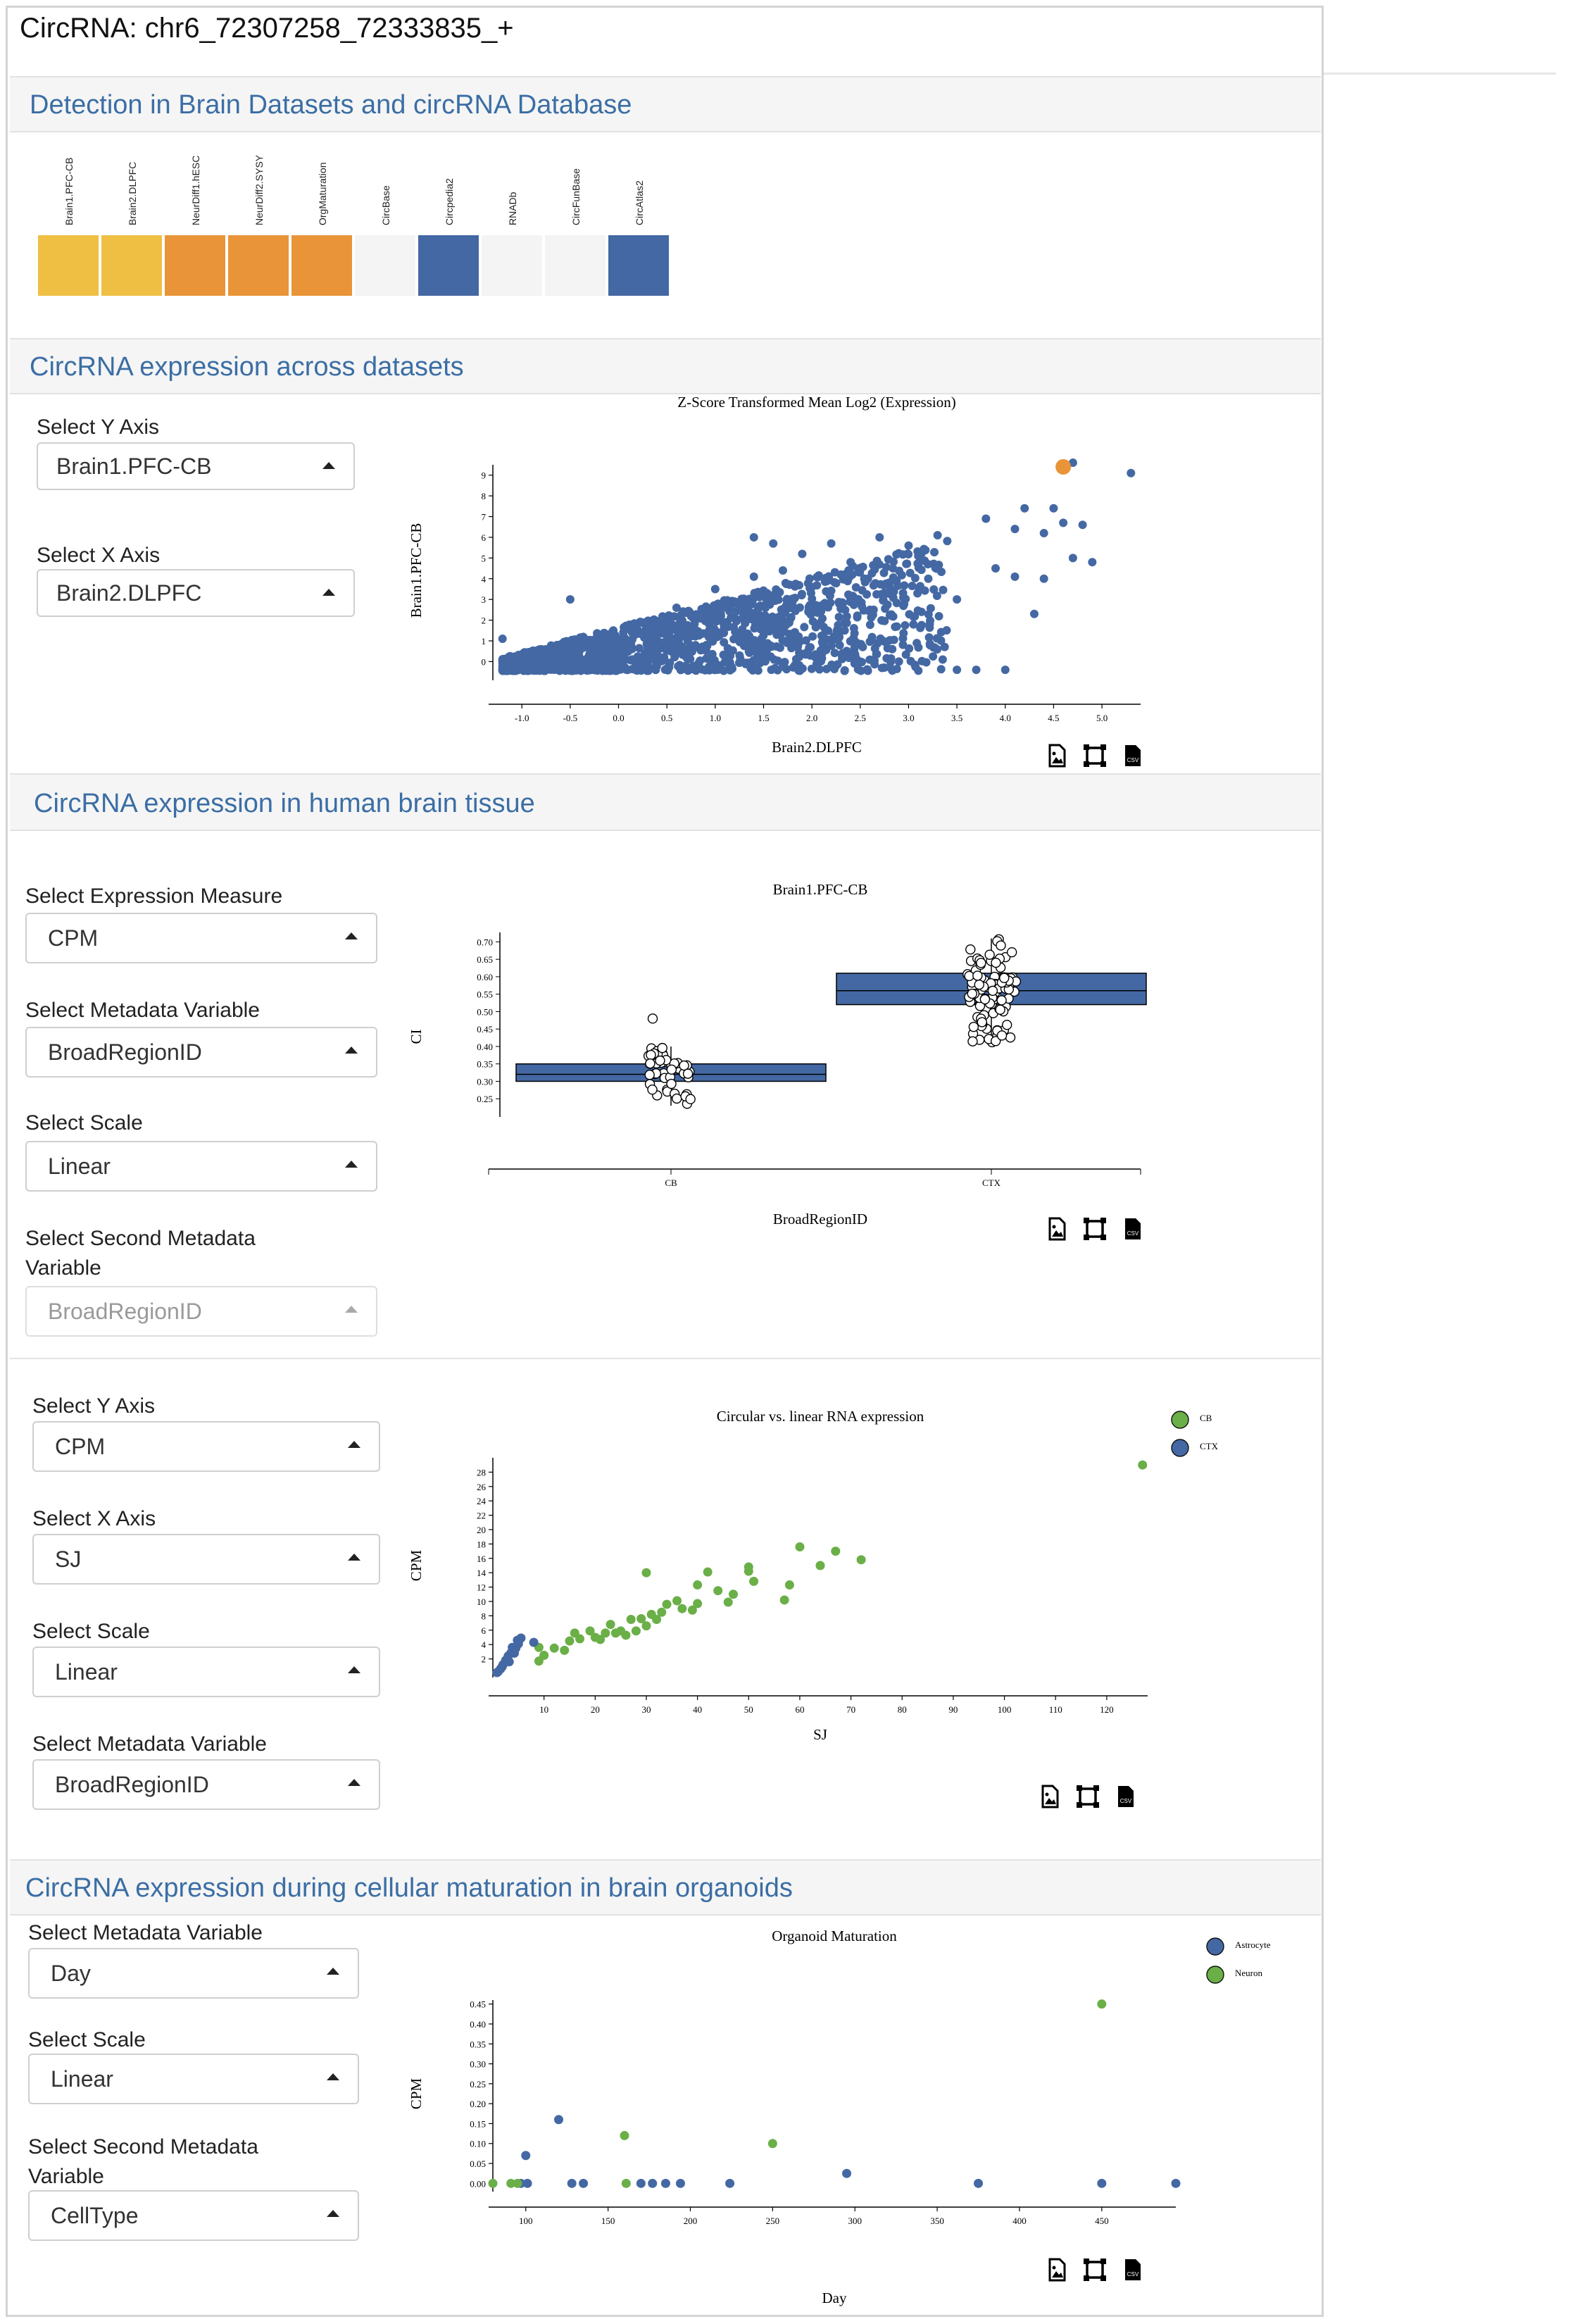  I want to click on caret-up-icon, so click(333, 2076).